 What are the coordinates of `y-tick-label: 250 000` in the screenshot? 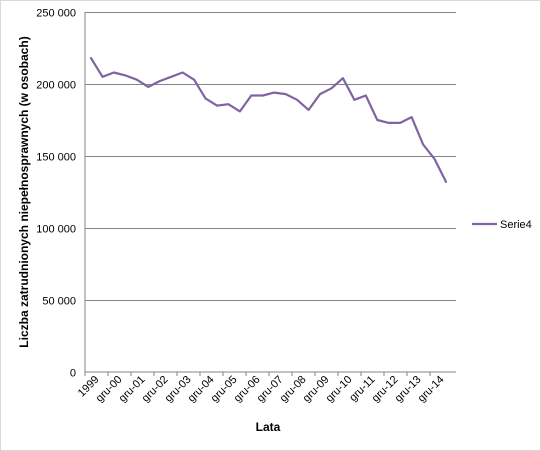 It's located at (56, 14).